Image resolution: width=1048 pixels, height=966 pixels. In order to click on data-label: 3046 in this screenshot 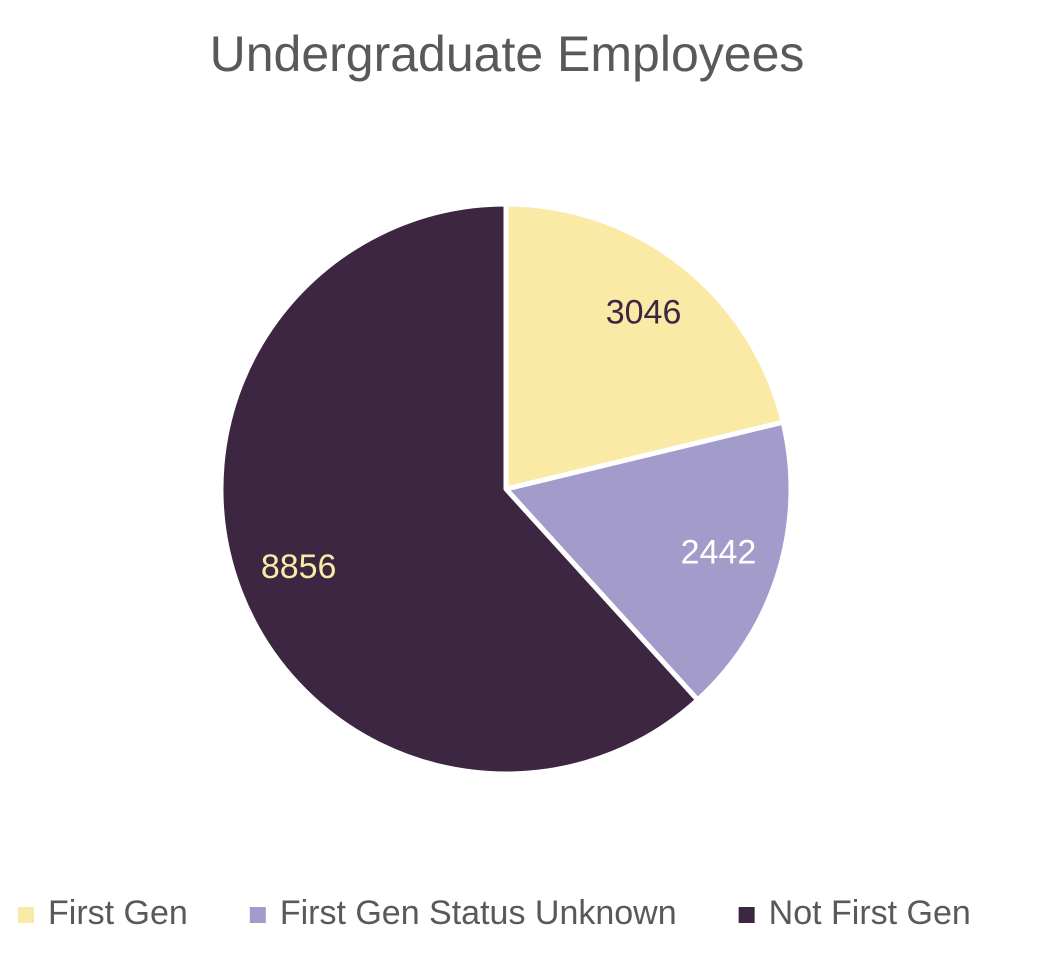, I will do `click(644, 312)`.